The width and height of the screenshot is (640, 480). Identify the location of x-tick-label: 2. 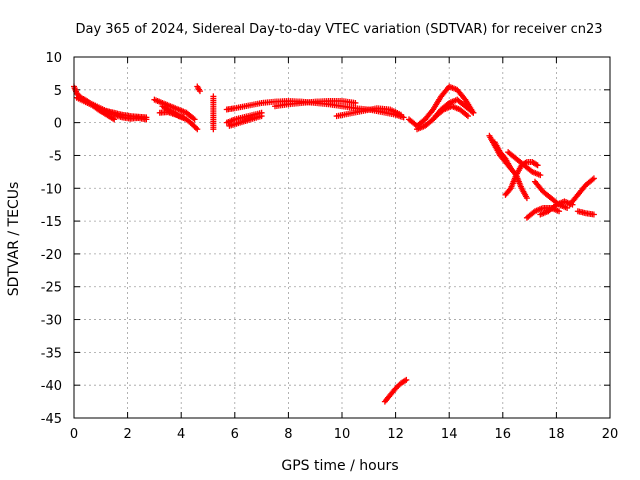
(127, 434).